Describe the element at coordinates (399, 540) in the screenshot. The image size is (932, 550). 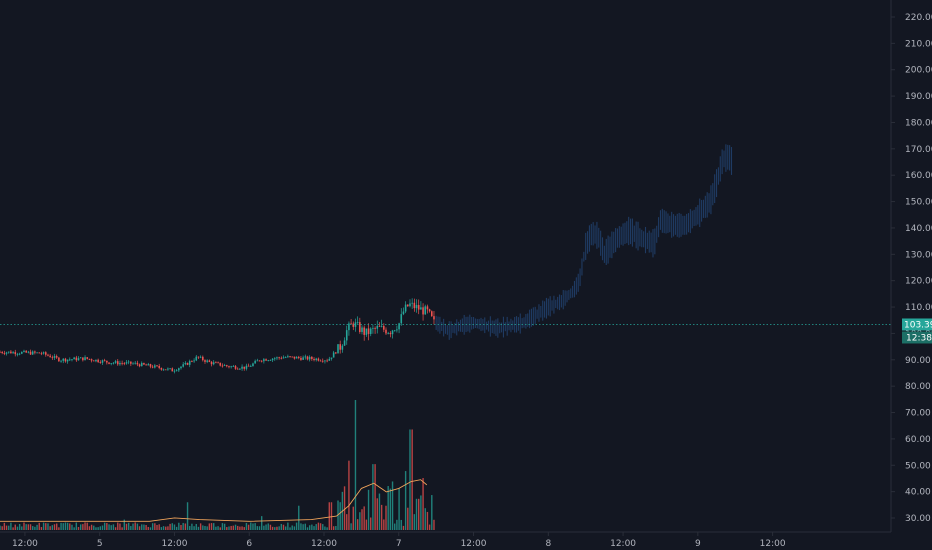
I see `time-axis: 12:00 5 12:00 6 12:00 7 12:00 8 12:00 9 12:00` at that location.